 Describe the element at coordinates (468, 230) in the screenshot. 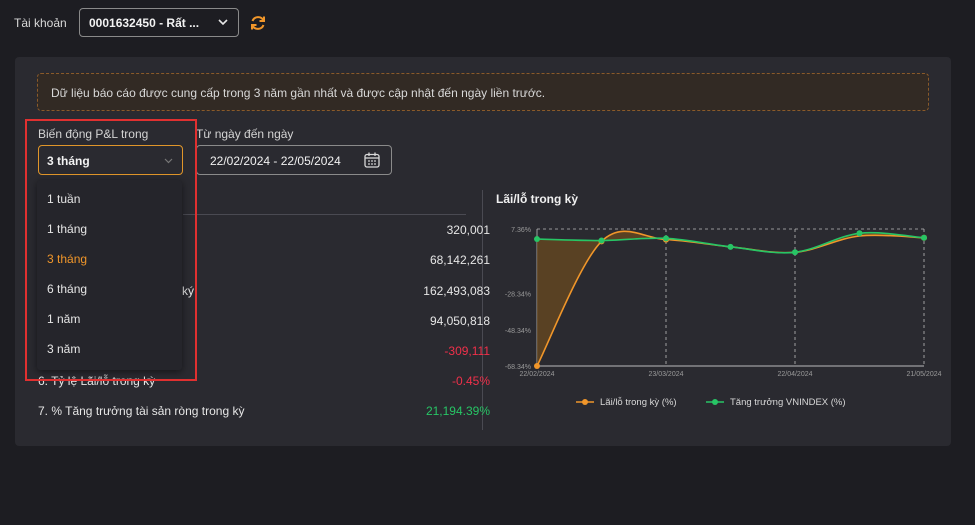

I see `table-row-value: 320,001` at that location.